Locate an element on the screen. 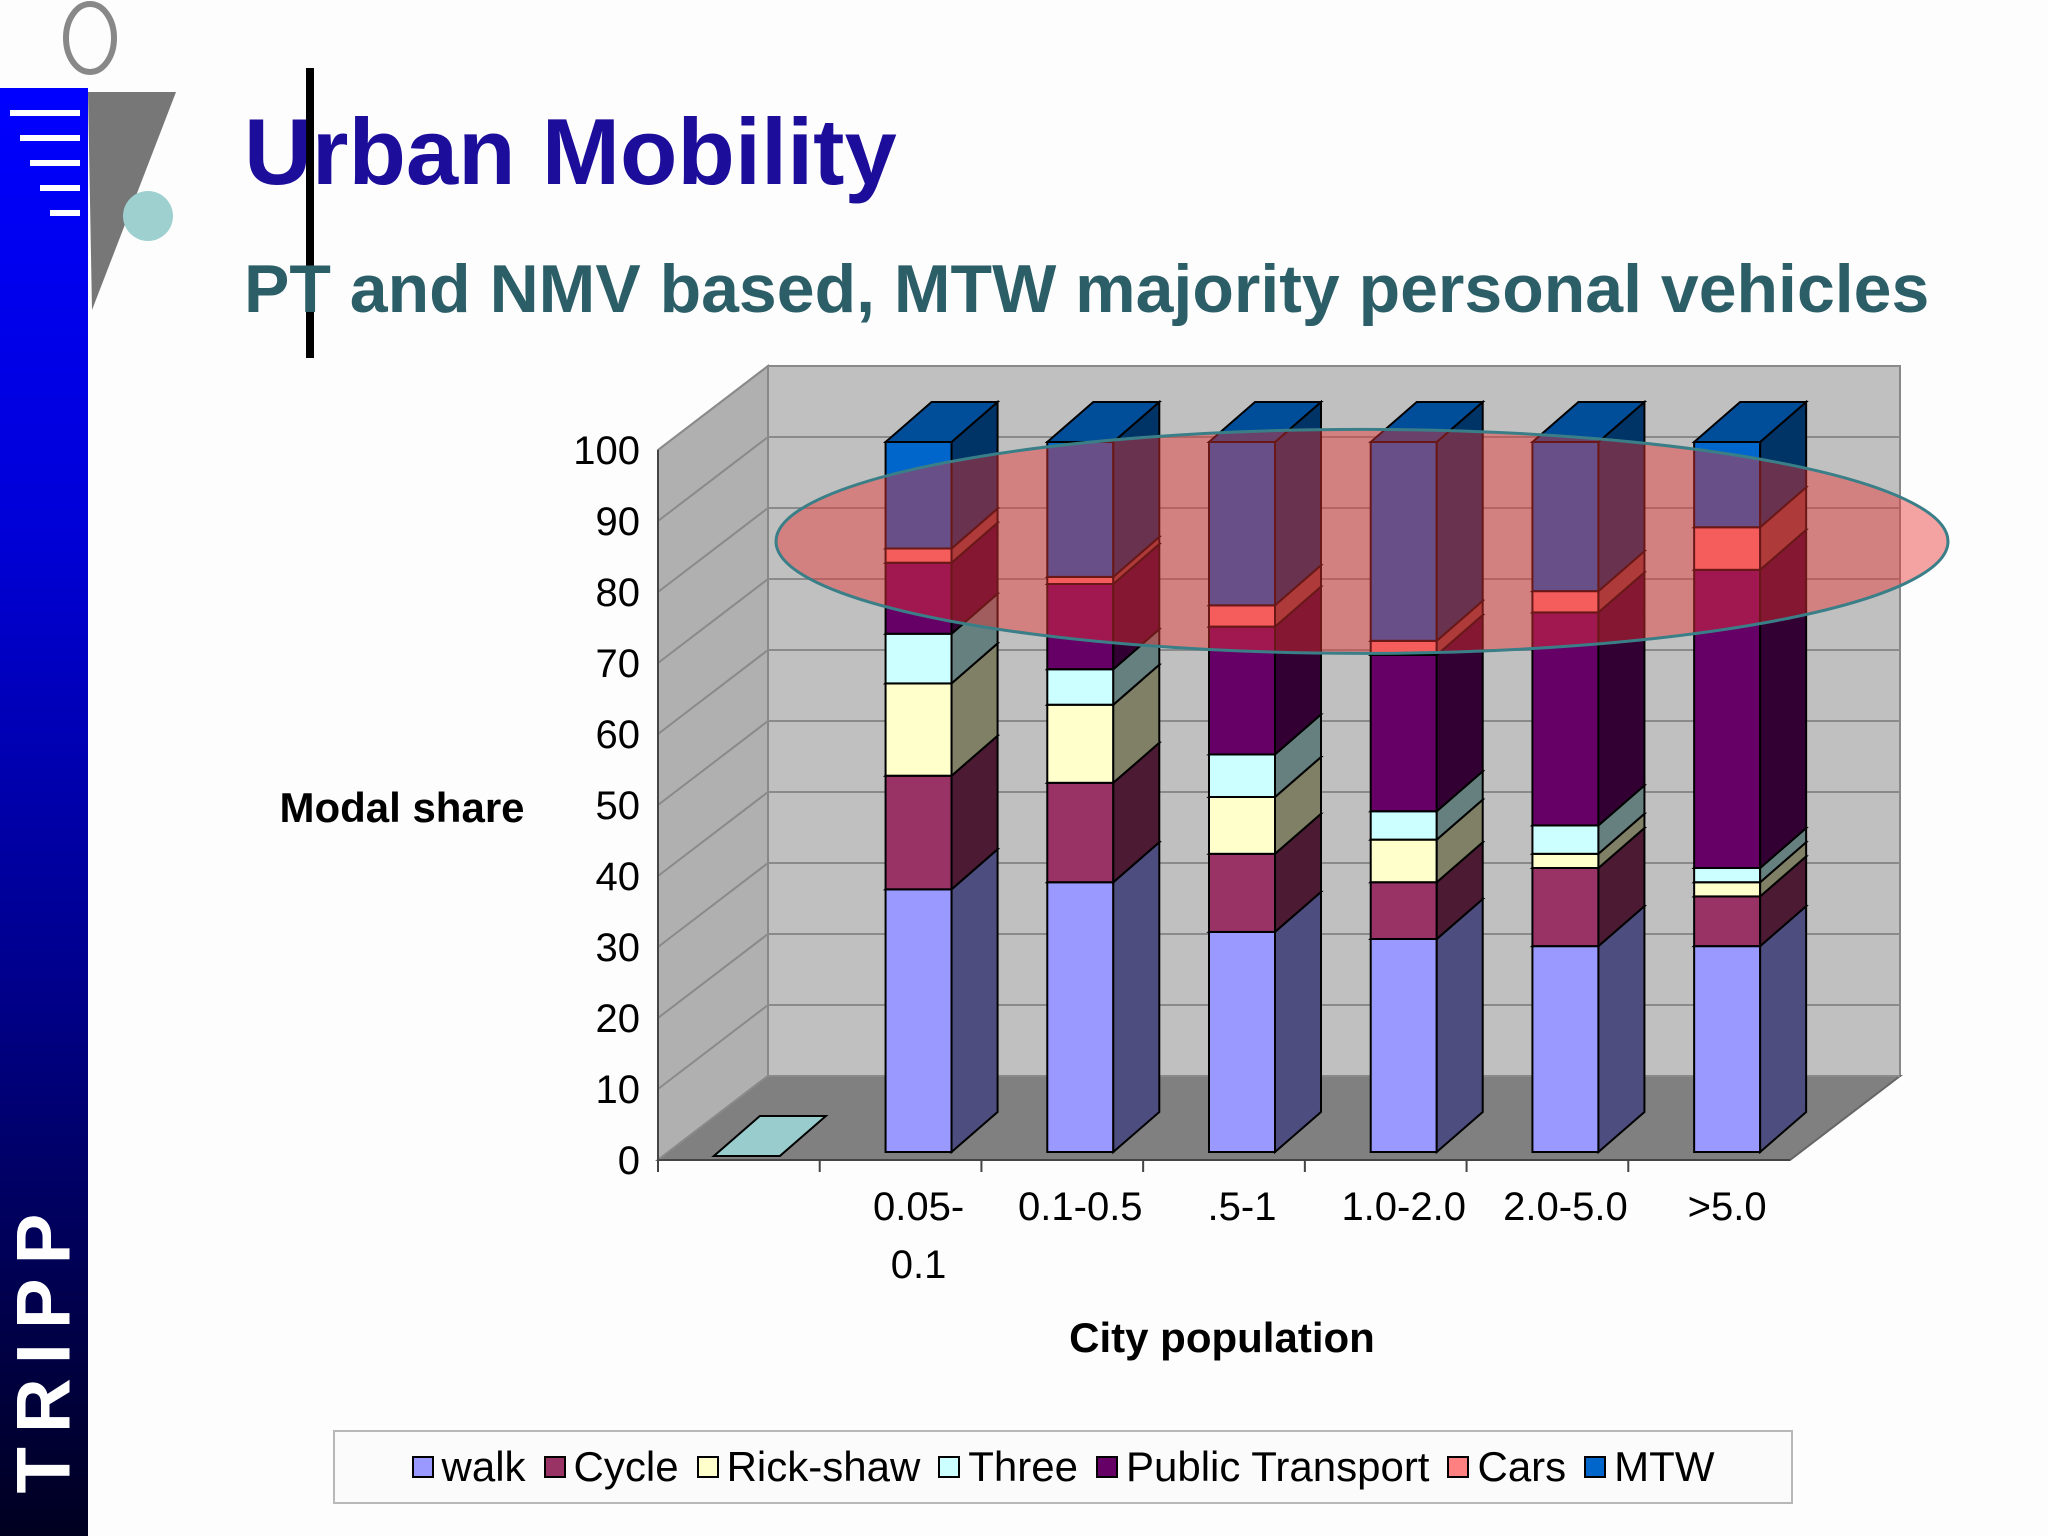  x-axis-ticks: 0.05- 0.1 0.1-0.5 .5-1 1.0-2.0 2.0-5.0 >5.0 is located at coordinates (1212, 1223).